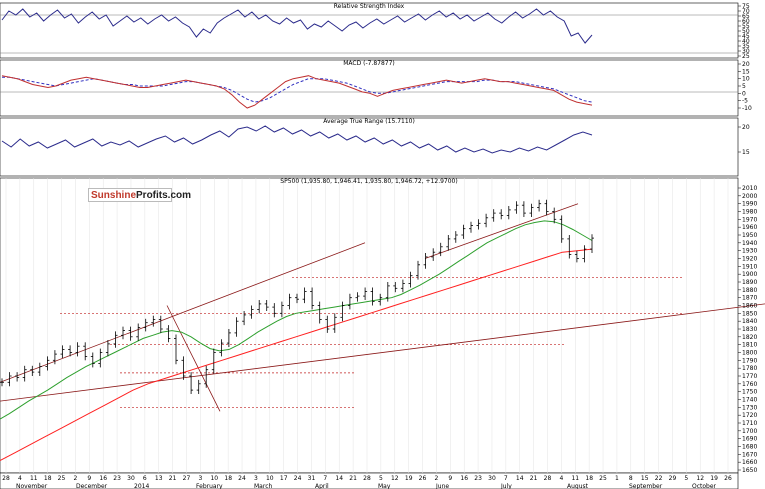  What do you see at coordinates (749, 360) in the screenshot?
I see `price-tick-label: 1790` at bounding box center [749, 360].